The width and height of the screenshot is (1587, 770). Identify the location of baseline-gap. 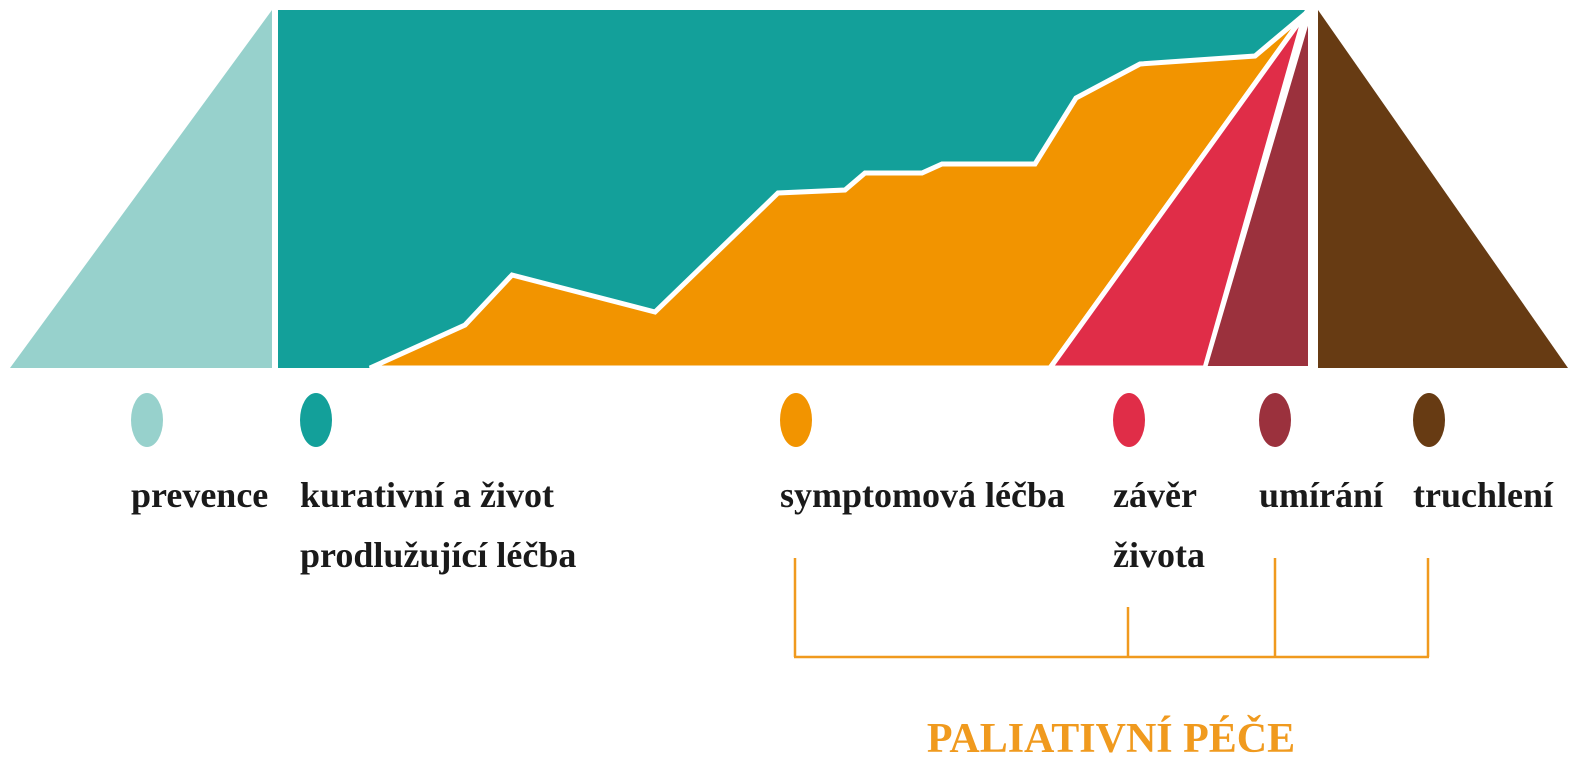
(793, 371).